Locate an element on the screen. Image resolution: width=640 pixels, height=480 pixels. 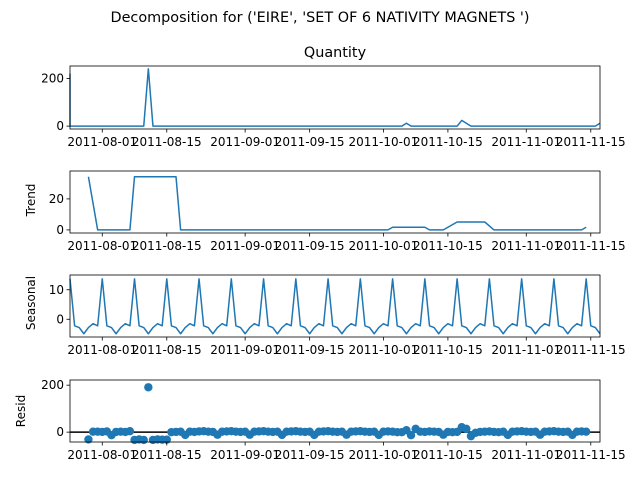
quantity-xtick-label: 2011-08-15 is located at coordinates (167, 142).